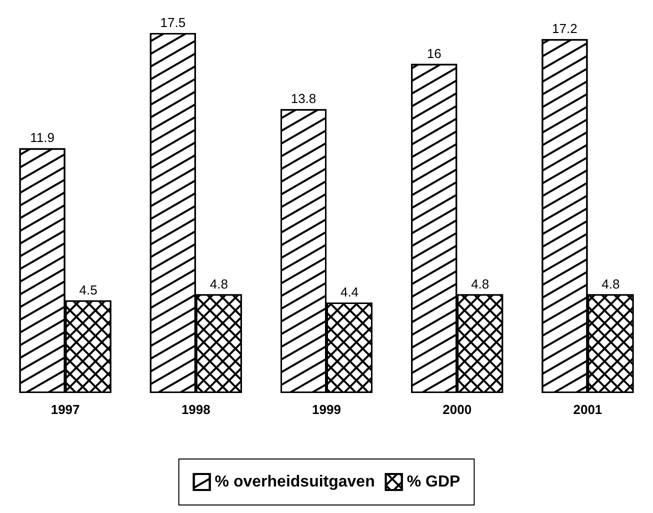 The height and width of the screenshot is (513, 653). What do you see at coordinates (349, 292) in the screenshot?
I see `data-label: 4.4` at bounding box center [349, 292].